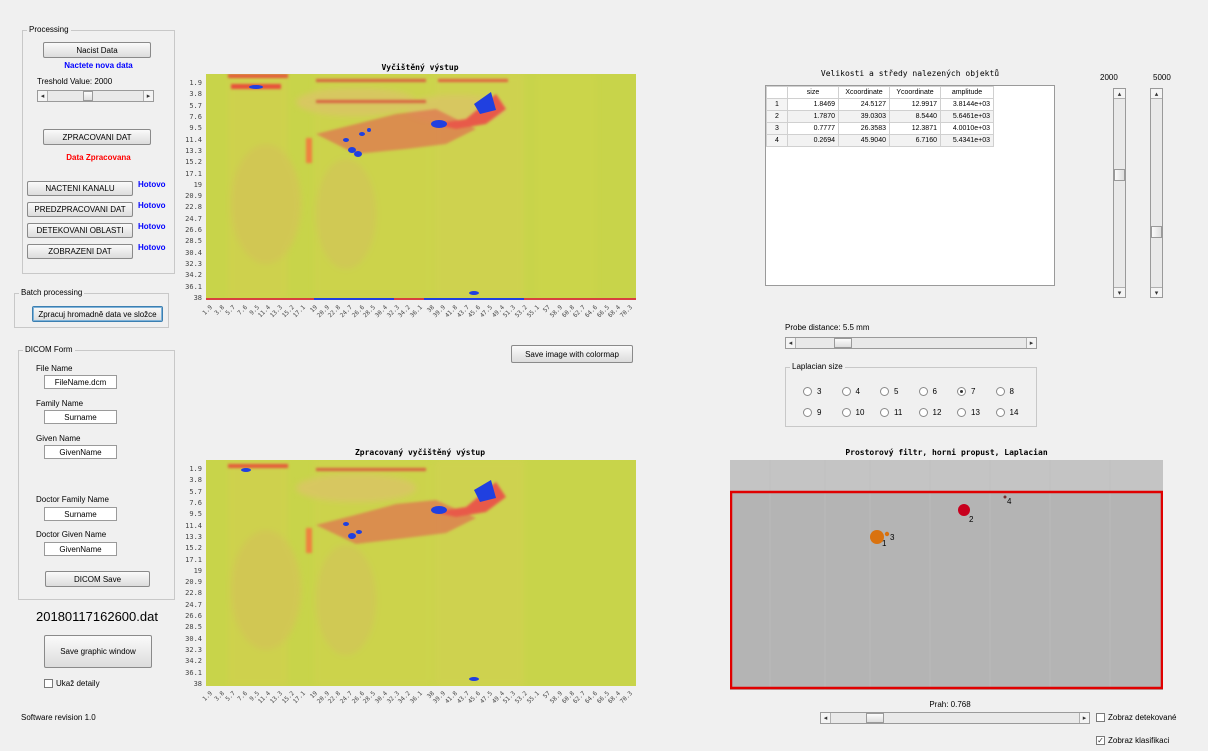  What do you see at coordinates (813, 92) in the screenshot?
I see `column-header: size` at bounding box center [813, 92].